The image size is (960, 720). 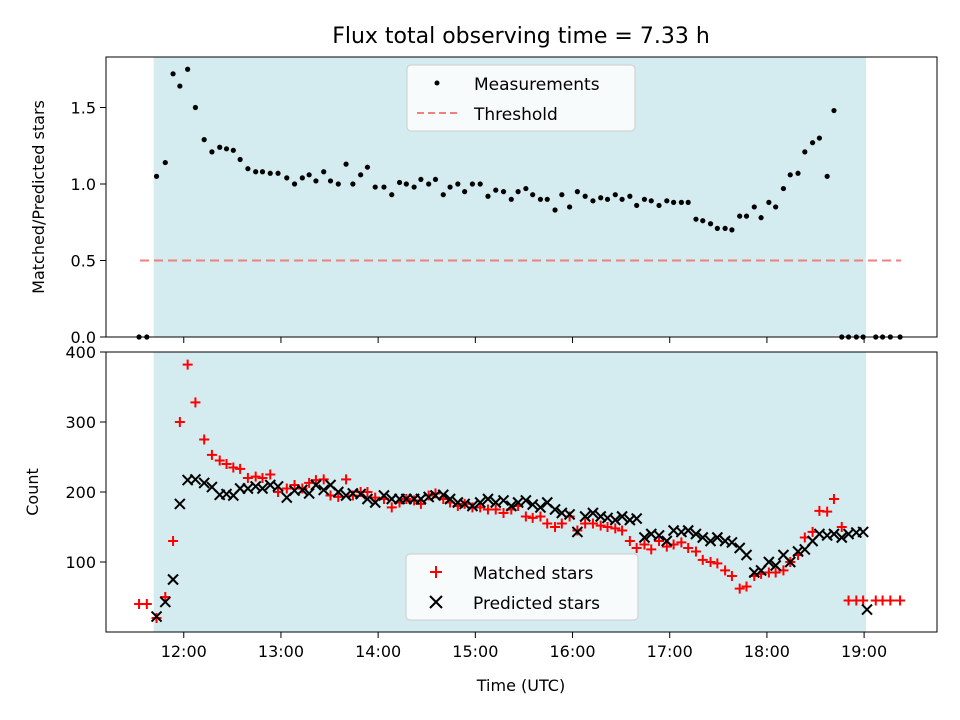 What do you see at coordinates (83, 107) in the screenshot?
I see `top-ytick-label: 1.5` at bounding box center [83, 107].